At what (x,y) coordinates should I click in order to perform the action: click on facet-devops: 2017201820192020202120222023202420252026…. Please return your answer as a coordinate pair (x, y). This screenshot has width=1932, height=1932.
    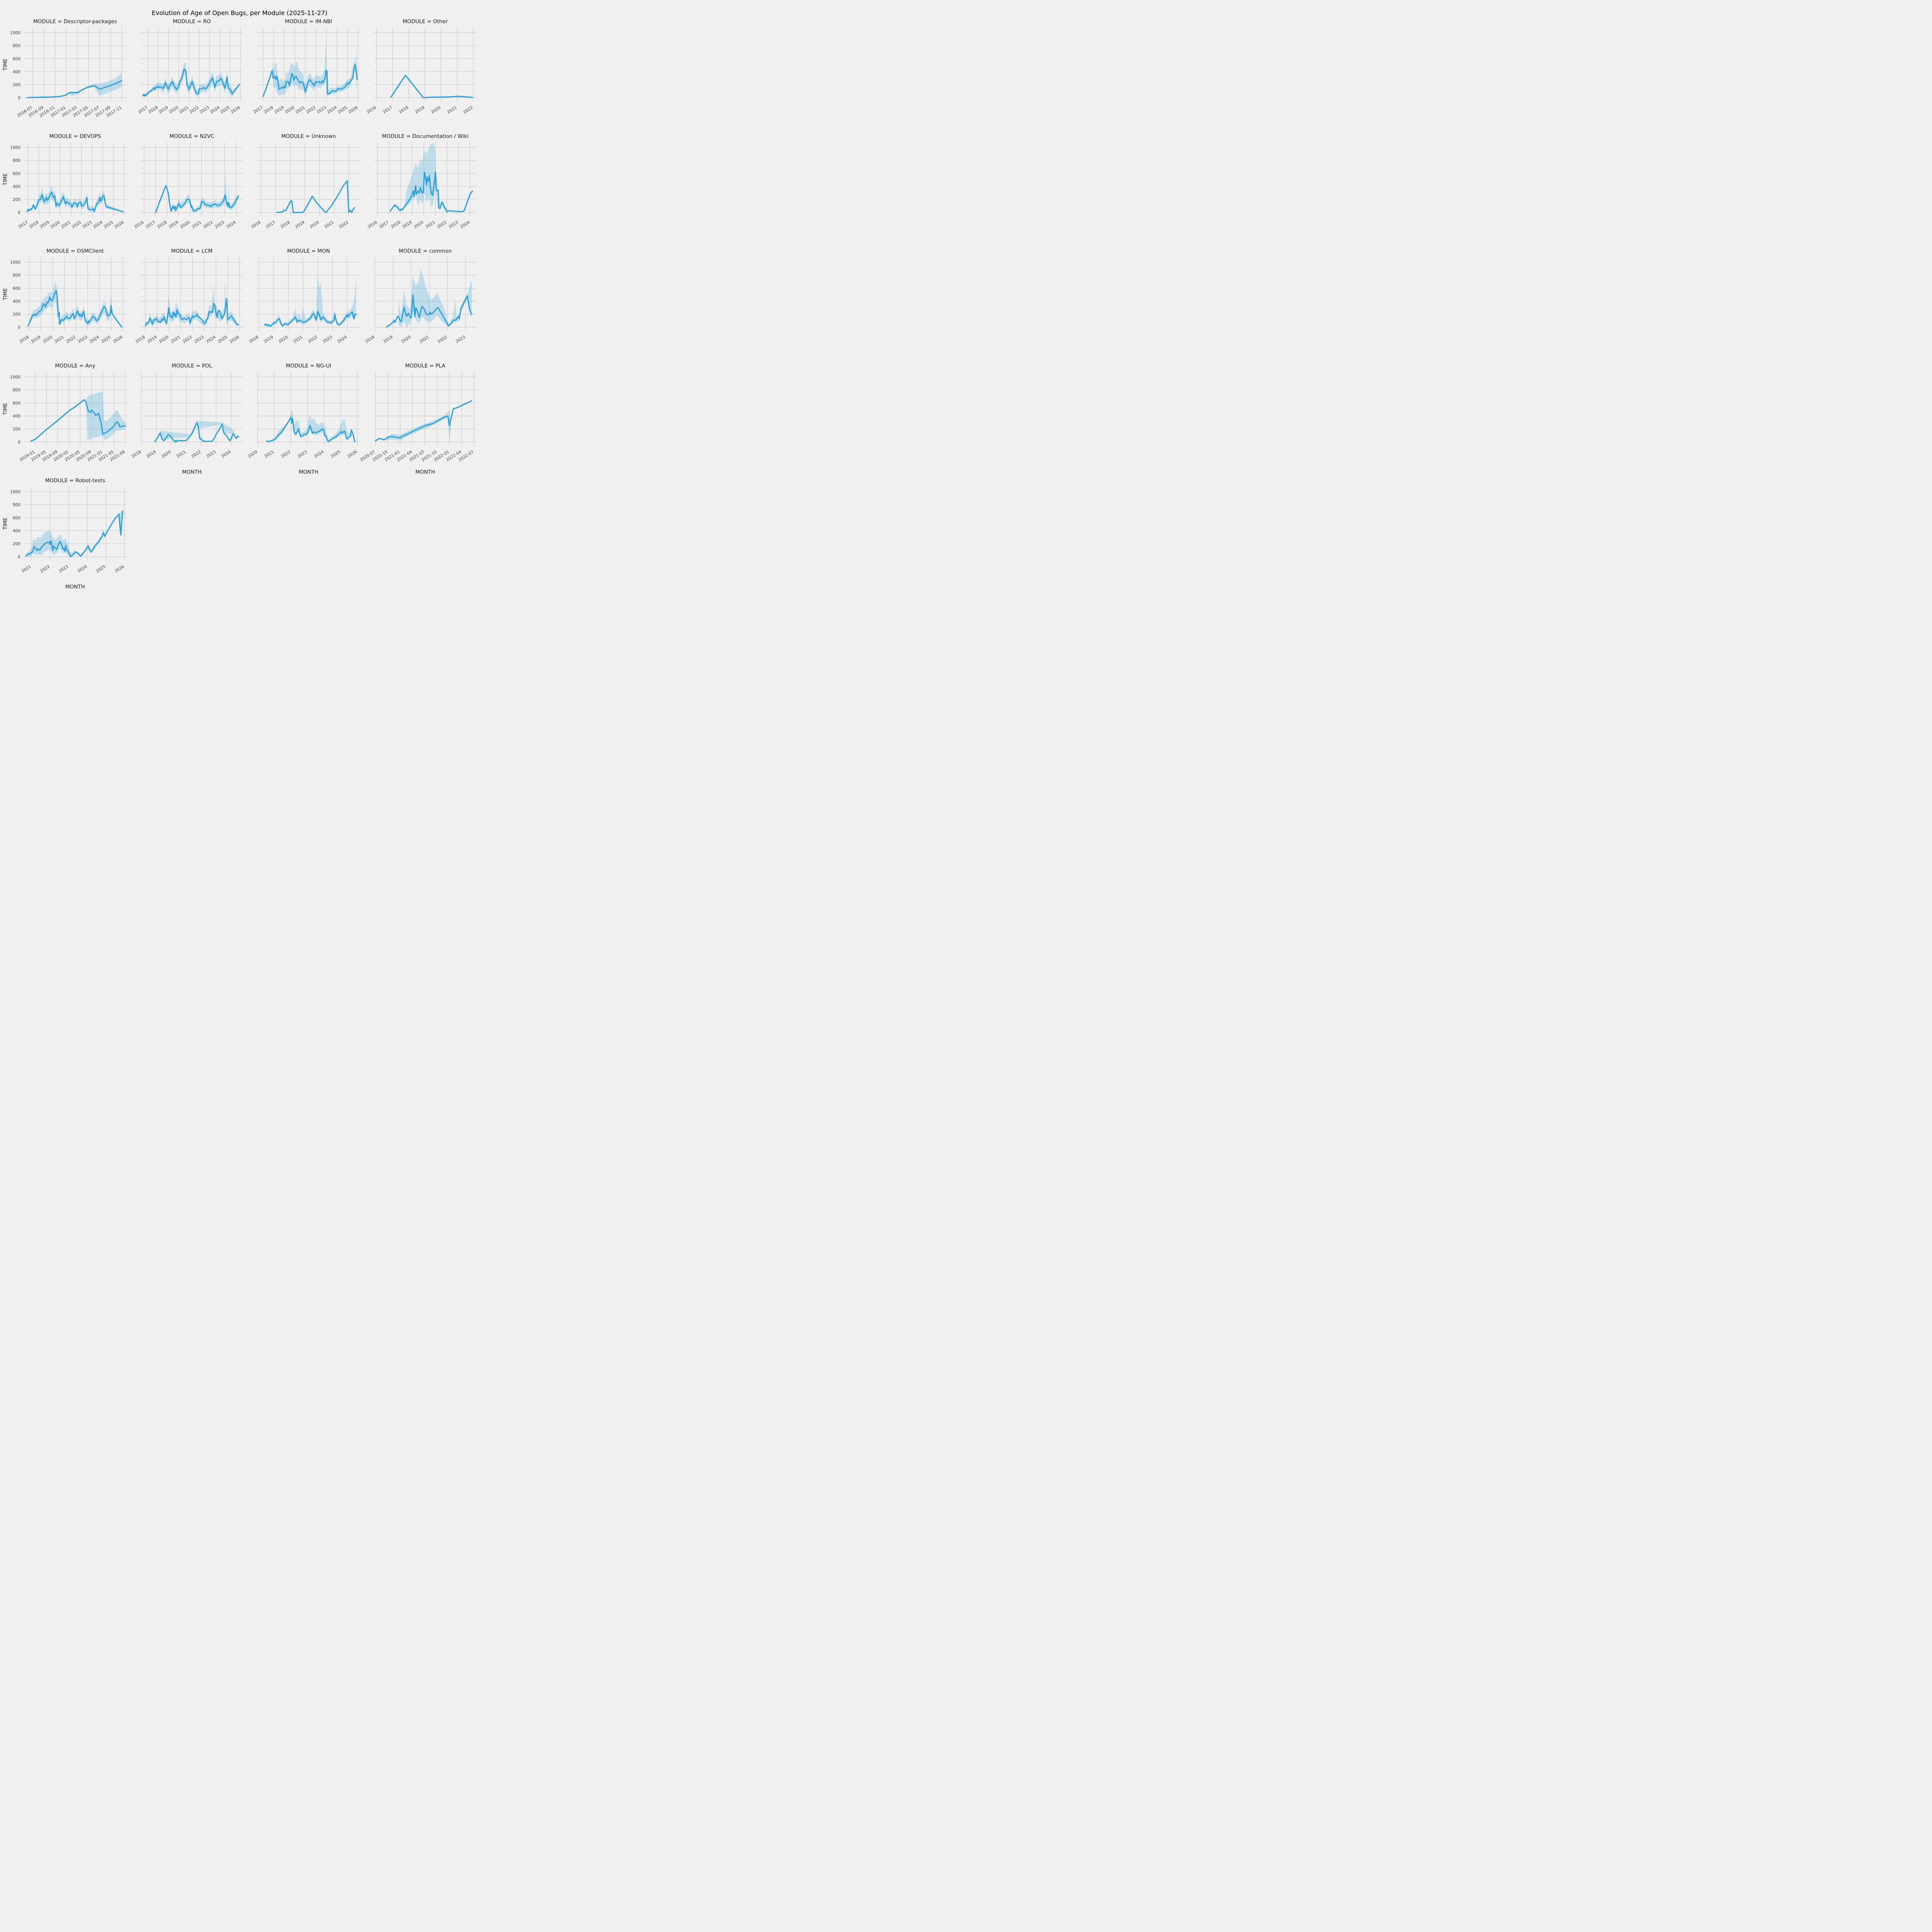
    Looking at the image, I should click on (64, 182).